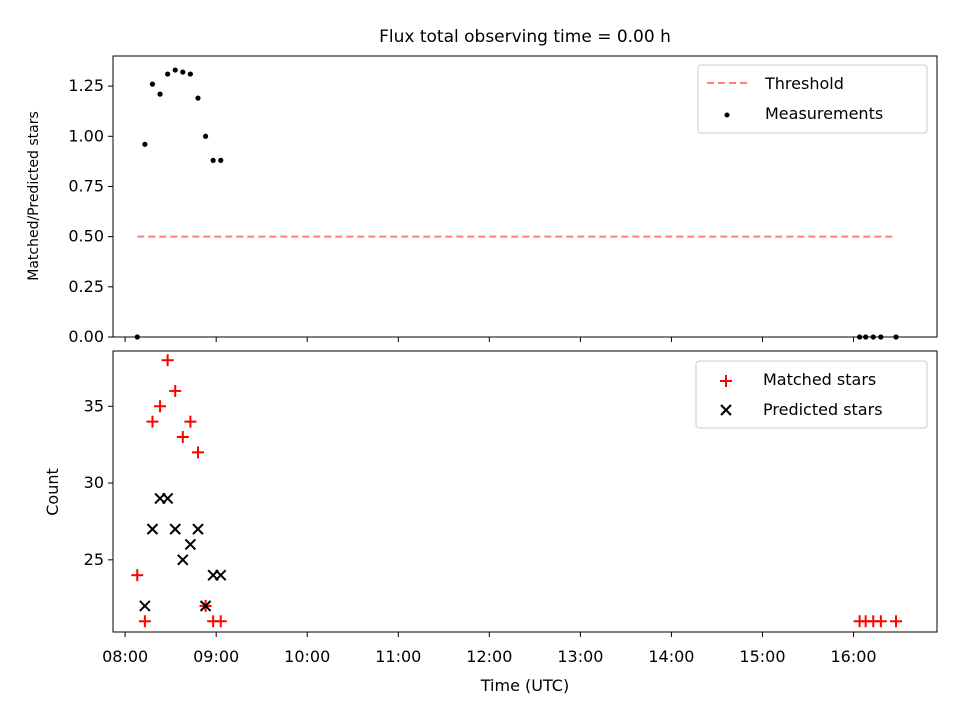 The image size is (960, 720). Describe the element at coordinates (580, 656) in the screenshot. I see `x-tick-label: 13:00` at that location.